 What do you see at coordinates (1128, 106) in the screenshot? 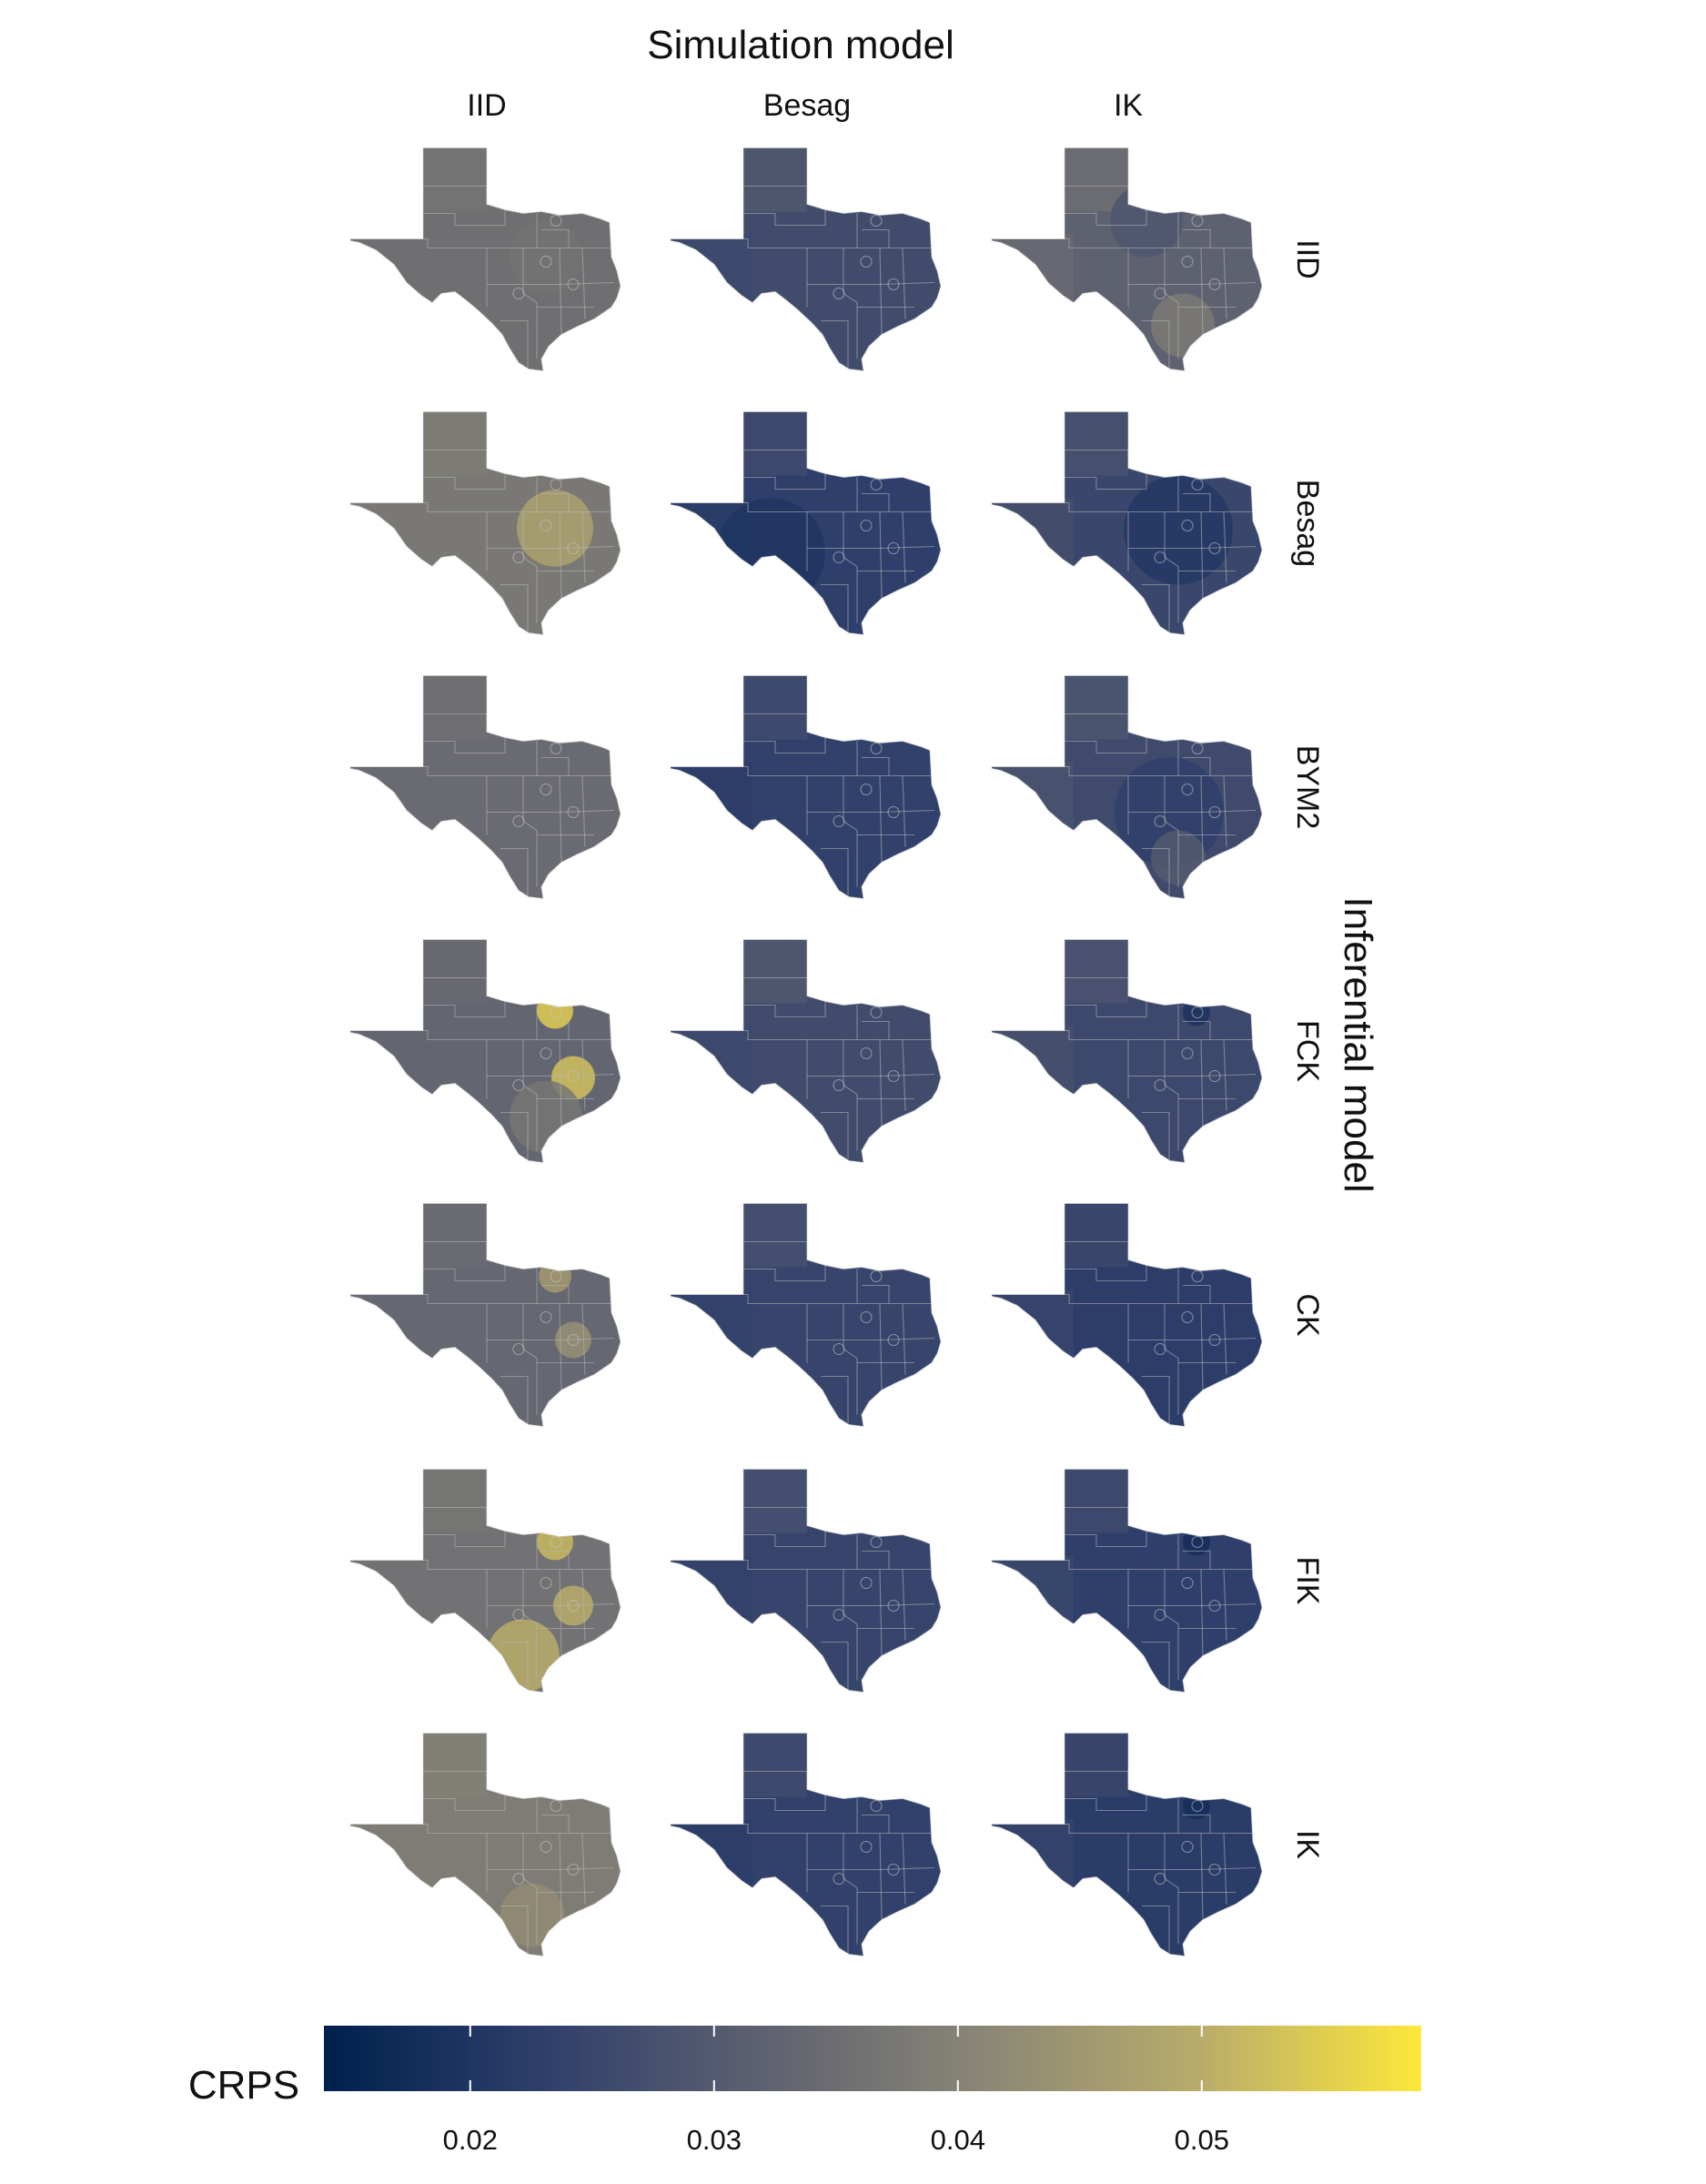
I see `column-strip-label: IK` at bounding box center [1128, 106].